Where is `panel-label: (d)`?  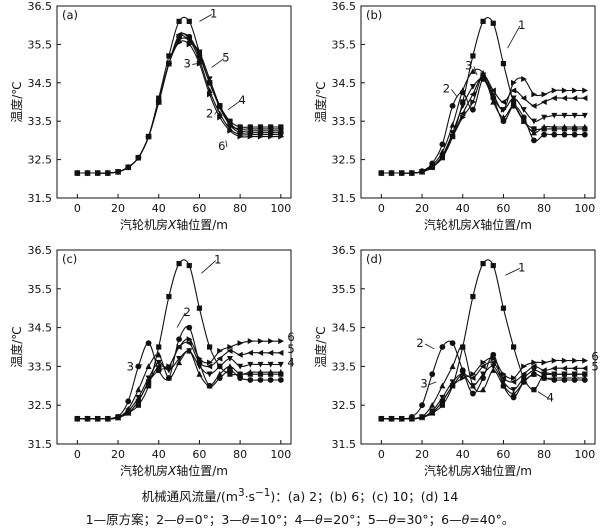 panel-label: (d) is located at coordinates (374, 259).